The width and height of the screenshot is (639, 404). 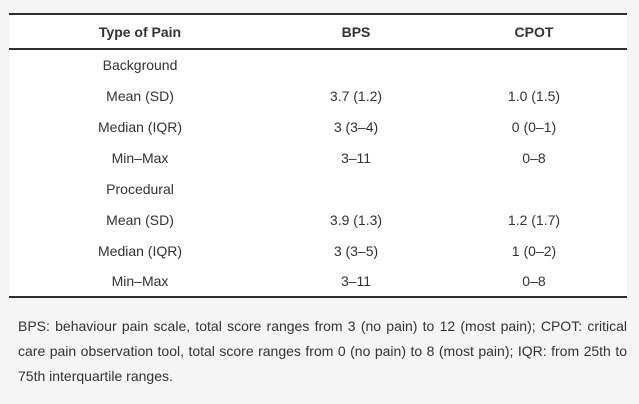 What do you see at coordinates (140, 188) in the screenshot?
I see `row-label: Procedural` at bounding box center [140, 188].